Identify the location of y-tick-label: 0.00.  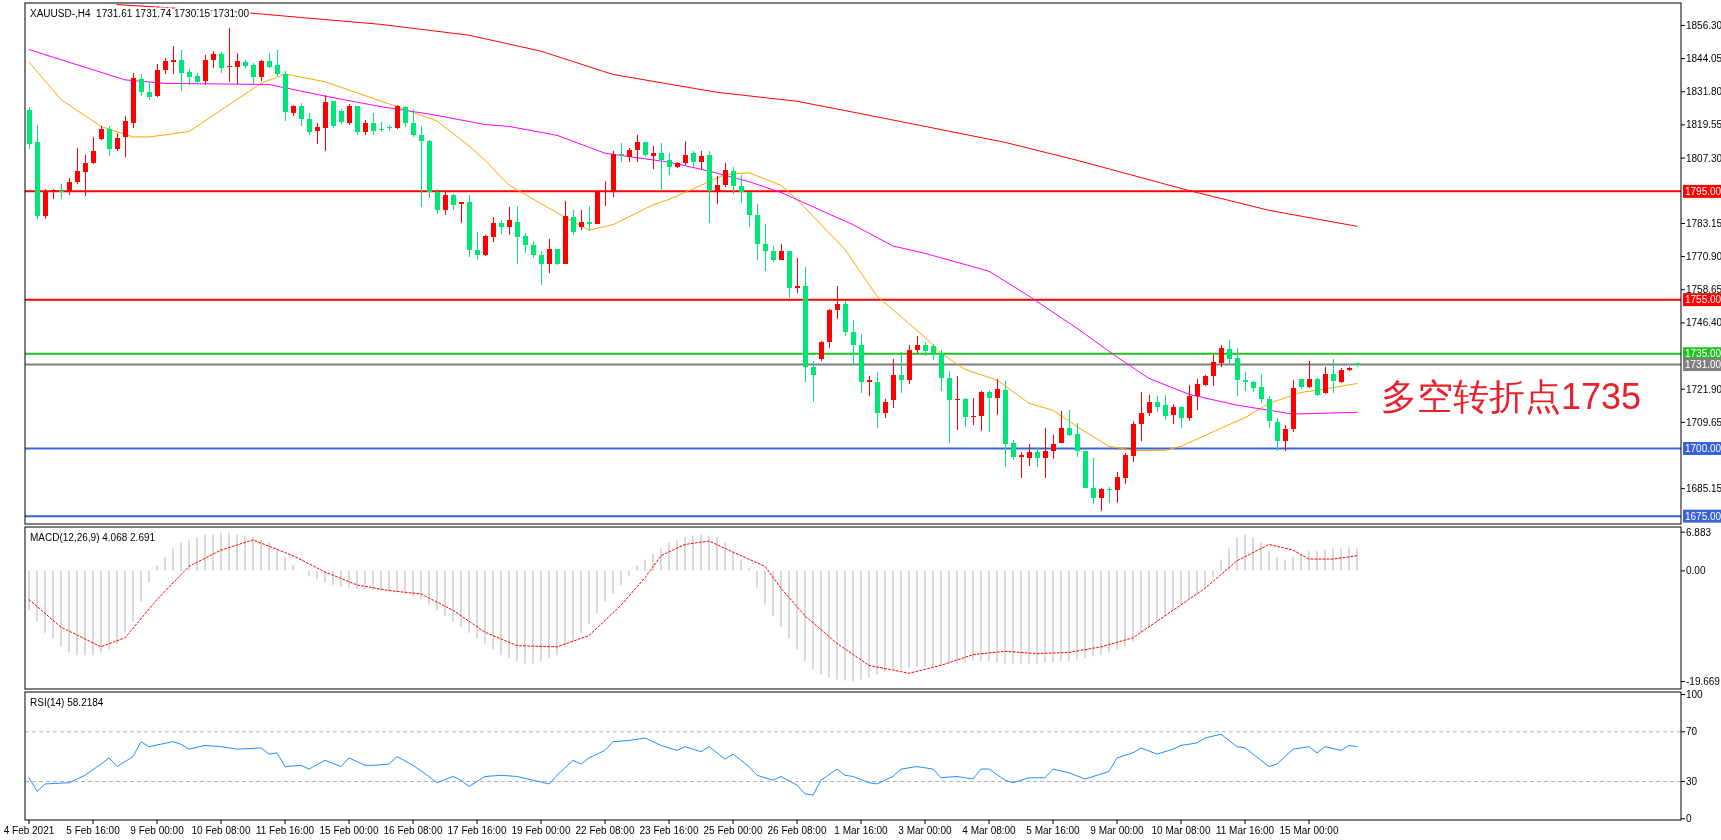
(1696, 571).